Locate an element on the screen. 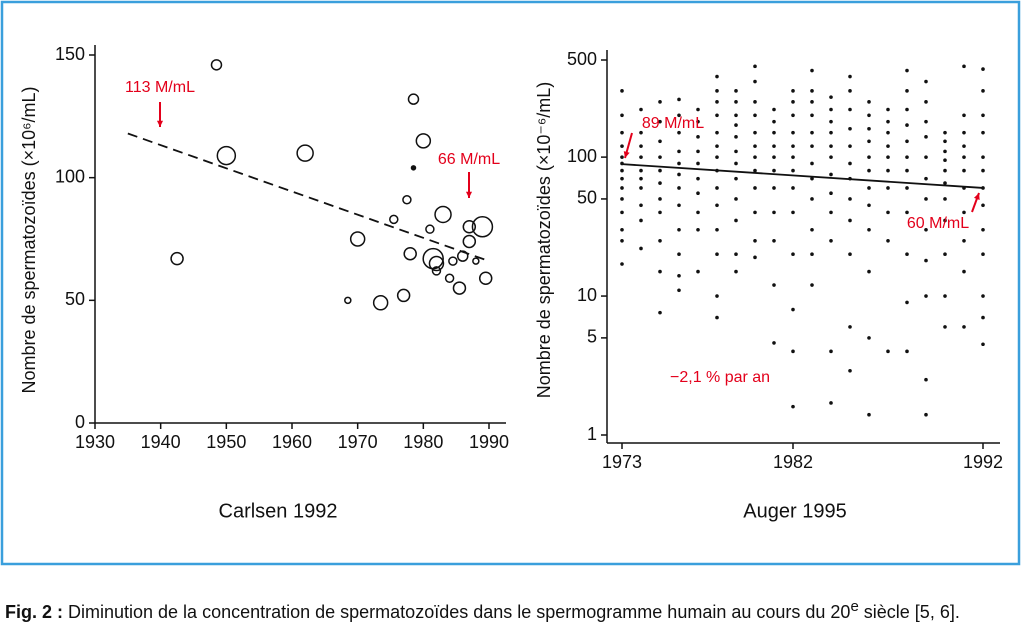 The width and height of the screenshot is (1024, 642). chart-title: Auger 1995 is located at coordinates (794, 511).